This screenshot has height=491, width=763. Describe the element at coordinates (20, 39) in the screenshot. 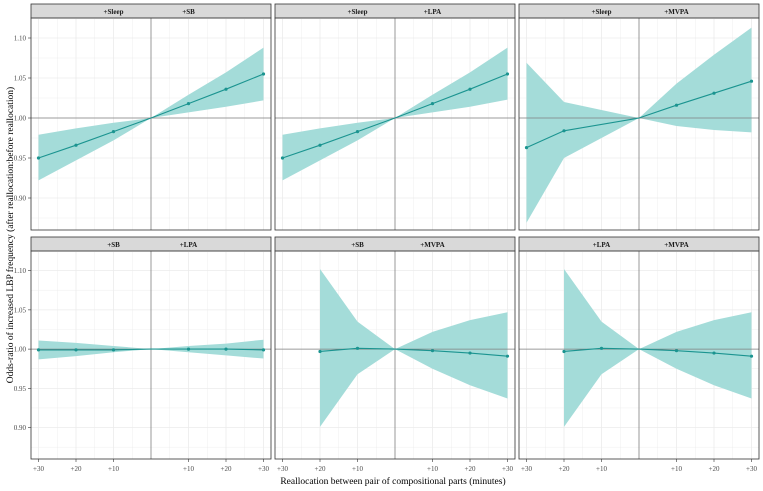

I see `y-tick-label: 1.10` at that location.